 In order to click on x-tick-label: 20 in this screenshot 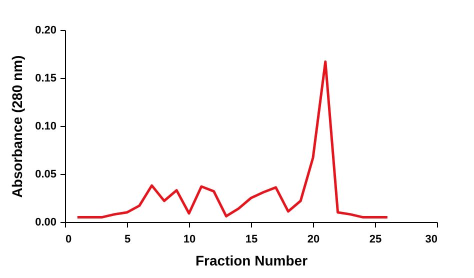, I will do `click(313, 240)`.